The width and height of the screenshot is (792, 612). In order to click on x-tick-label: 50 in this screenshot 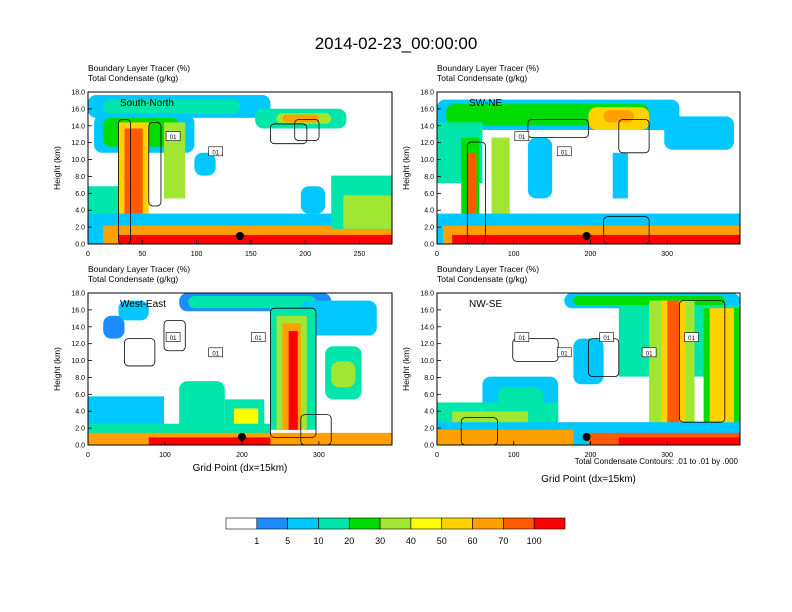, I will do `click(142, 254)`.